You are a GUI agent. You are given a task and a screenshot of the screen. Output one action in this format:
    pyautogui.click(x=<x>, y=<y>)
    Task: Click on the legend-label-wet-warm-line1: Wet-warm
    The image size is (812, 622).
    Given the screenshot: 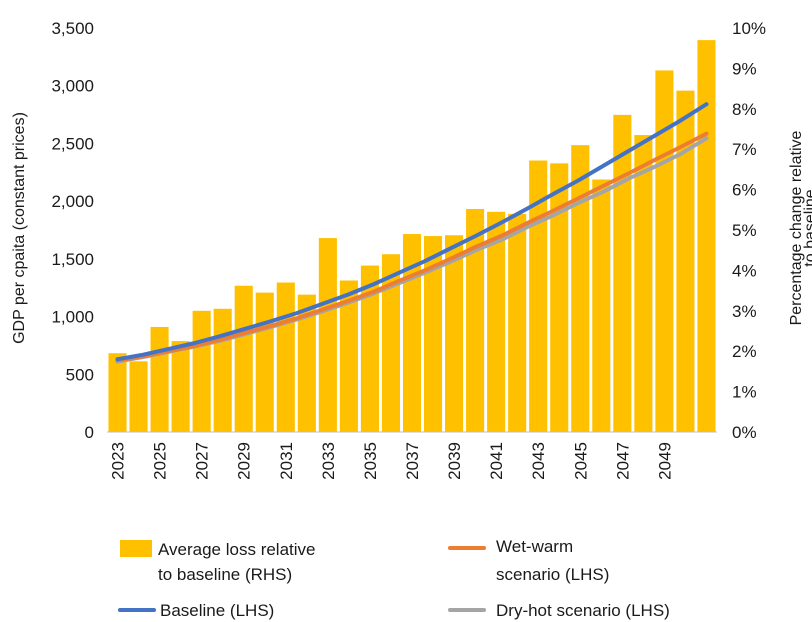 What is the action you would take?
    pyautogui.click(x=534, y=546)
    